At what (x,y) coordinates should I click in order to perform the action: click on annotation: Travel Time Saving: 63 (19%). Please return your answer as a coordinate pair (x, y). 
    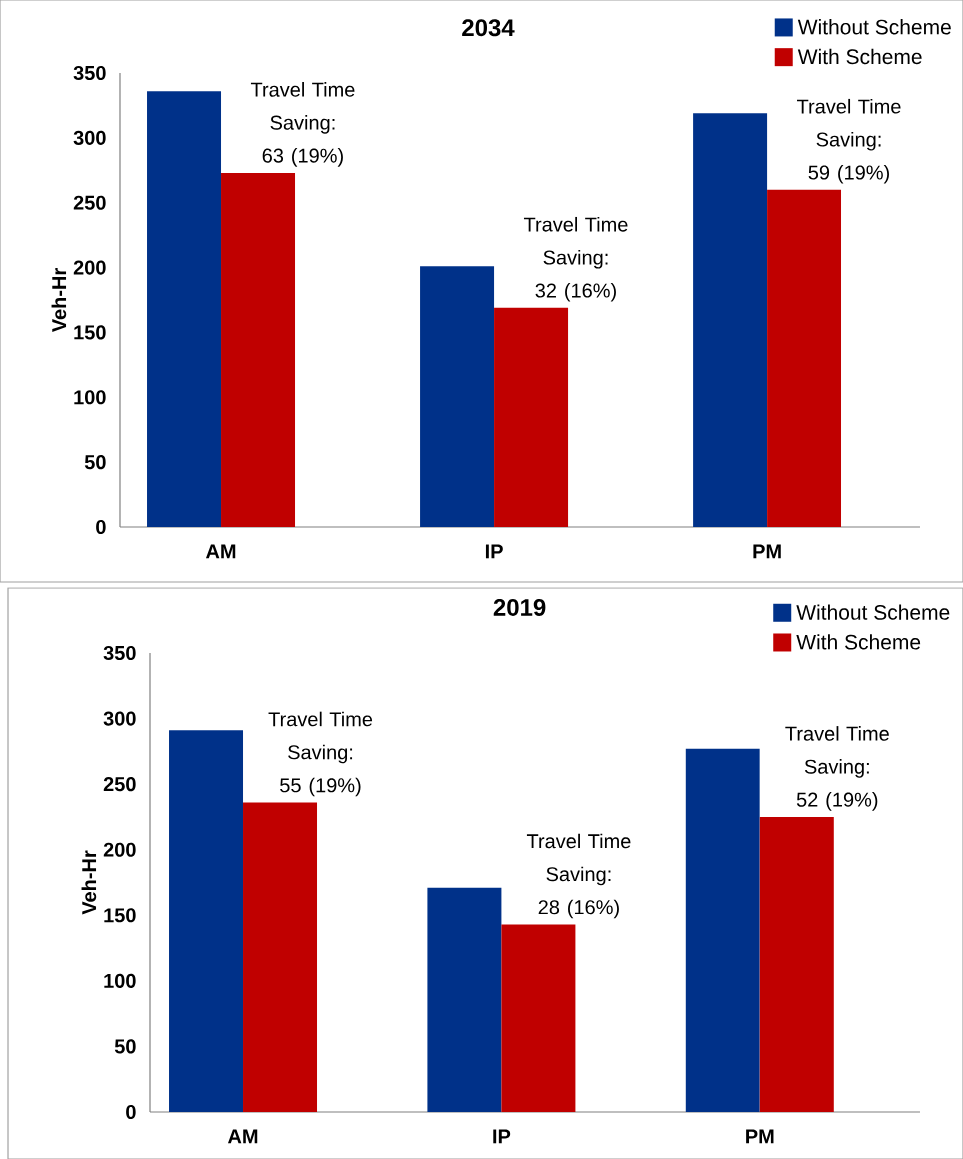
    Looking at the image, I should click on (302, 124).